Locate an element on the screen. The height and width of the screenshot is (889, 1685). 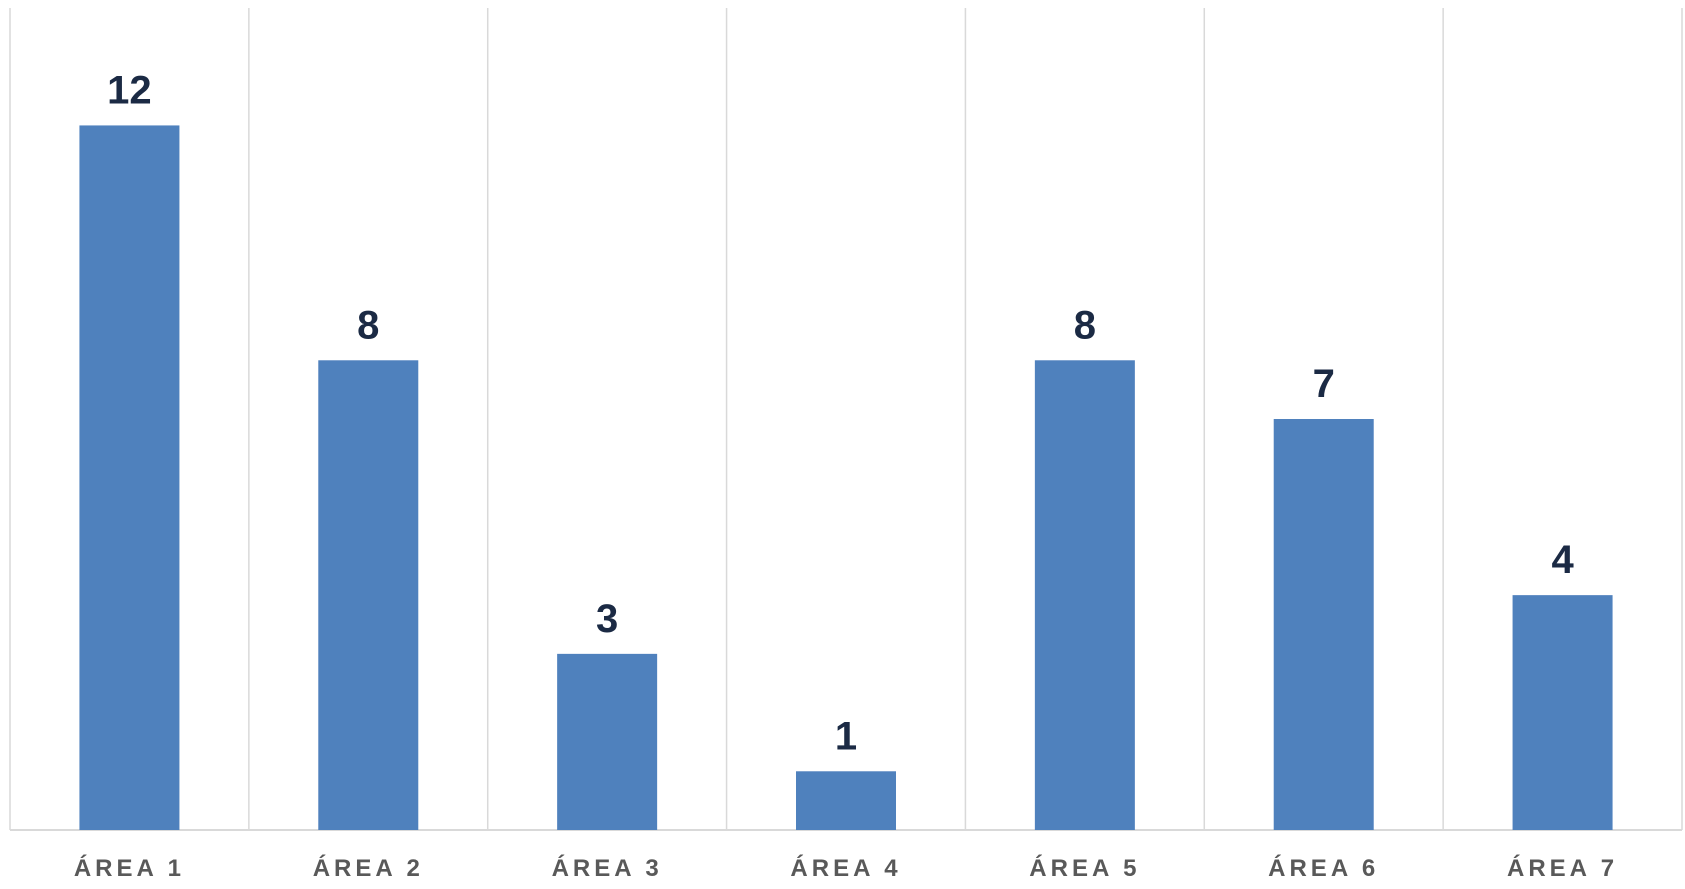
category-label: ÁREA 1 is located at coordinates (129, 868).